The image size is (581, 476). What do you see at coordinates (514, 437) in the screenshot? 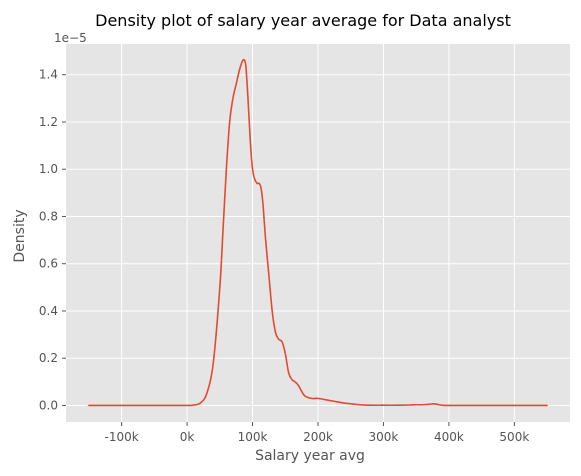
I see `x-tick-label: 500k` at bounding box center [514, 437].